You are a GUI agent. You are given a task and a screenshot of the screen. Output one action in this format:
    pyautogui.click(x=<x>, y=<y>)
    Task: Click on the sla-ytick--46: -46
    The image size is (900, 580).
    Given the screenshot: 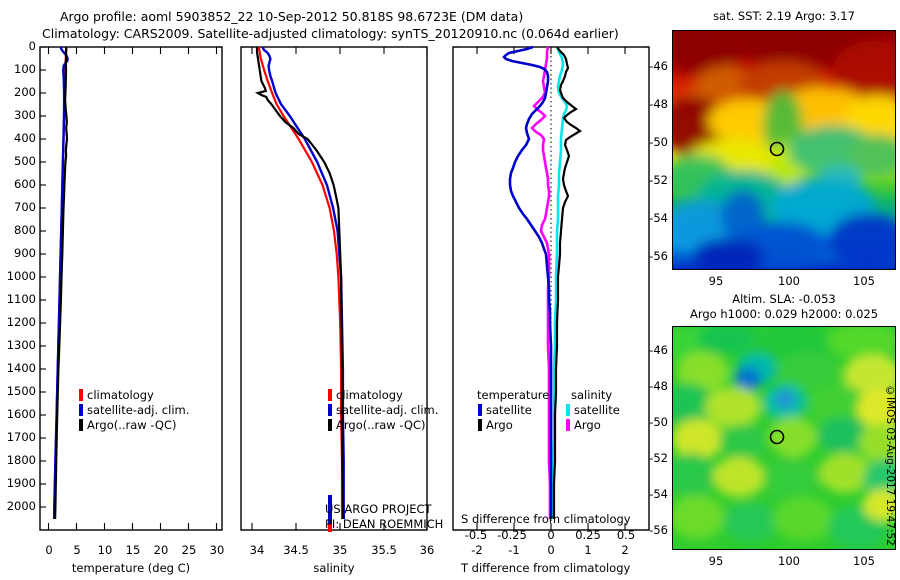 What is the action you would take?
    pyautogui.click(x=658, y=350)
    